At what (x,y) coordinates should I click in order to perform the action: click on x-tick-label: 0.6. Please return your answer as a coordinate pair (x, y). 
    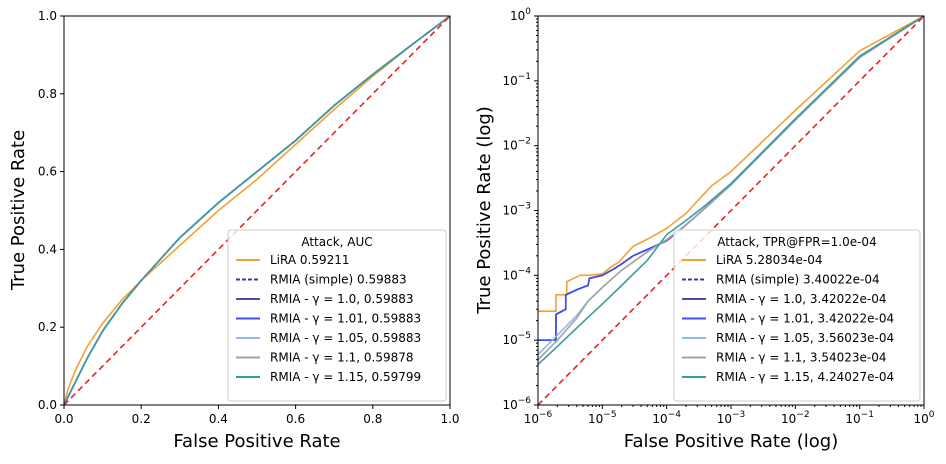
    Looking at the image, I should click on (295, 419).